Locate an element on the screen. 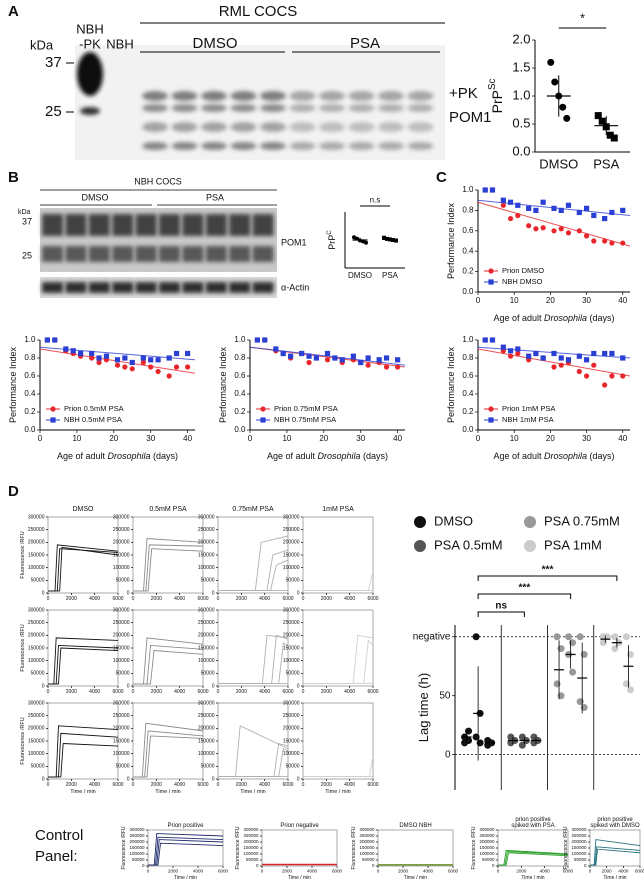 The image size is (644, 886). x-axis-label: Time / min is located at coordinates (532, 878).